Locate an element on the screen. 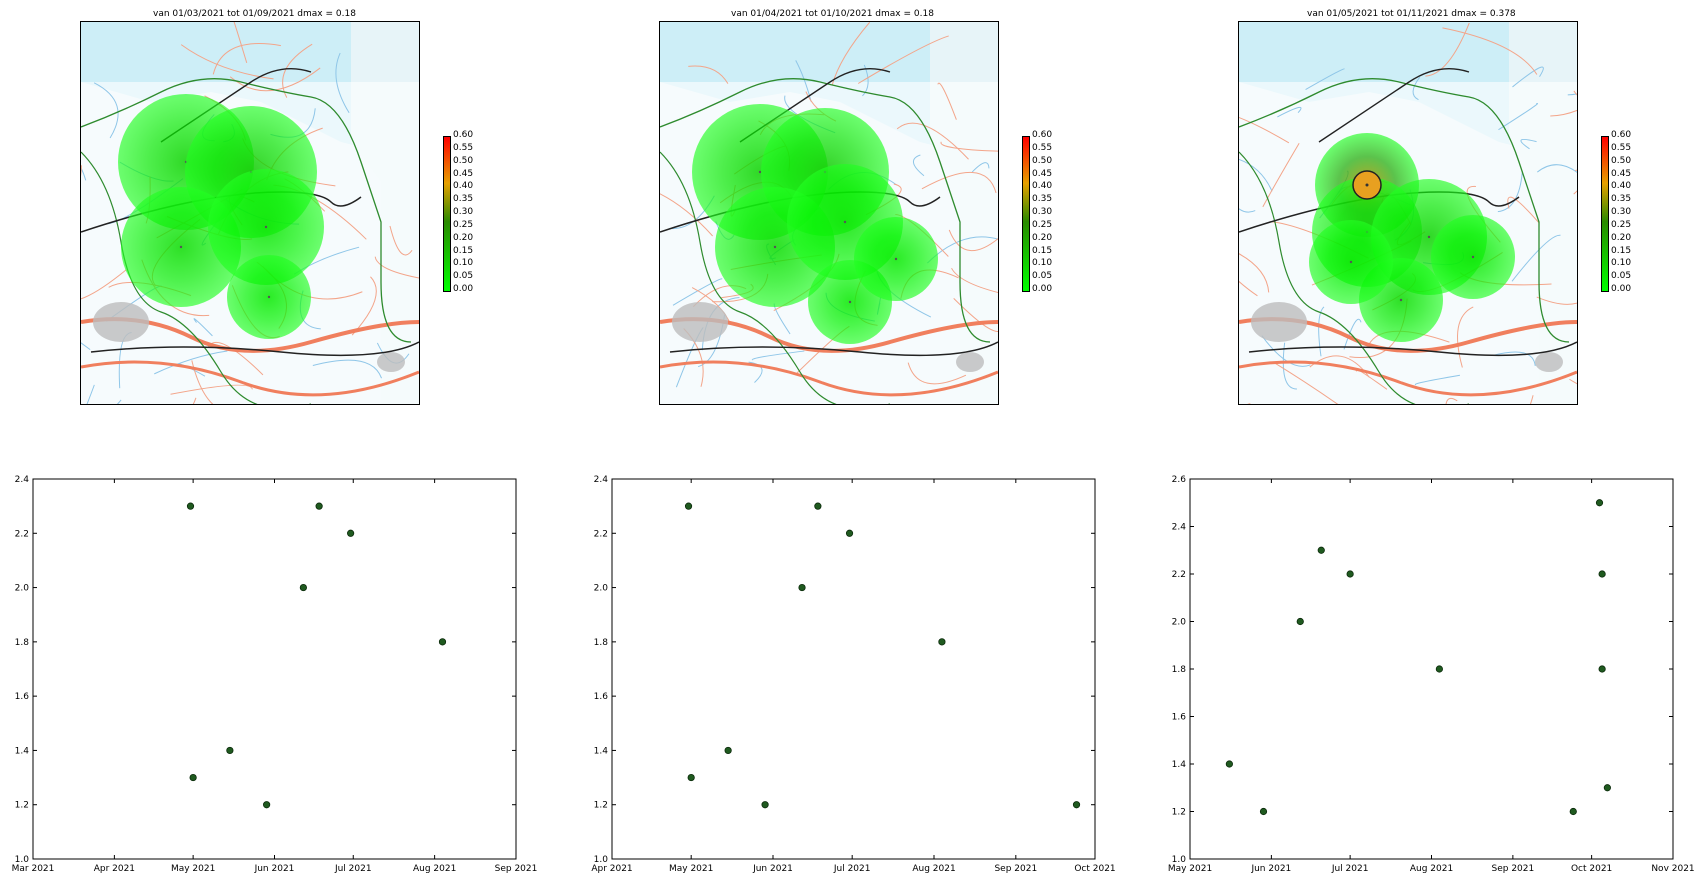  colorbar-tick-label: 0.10 is located at coordinates (1621, 263).